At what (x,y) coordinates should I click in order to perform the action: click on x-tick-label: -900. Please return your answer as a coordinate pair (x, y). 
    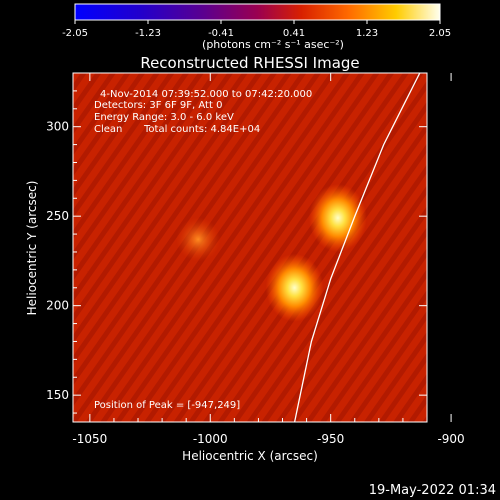
    Looking at the image, I should click on (450, 439).